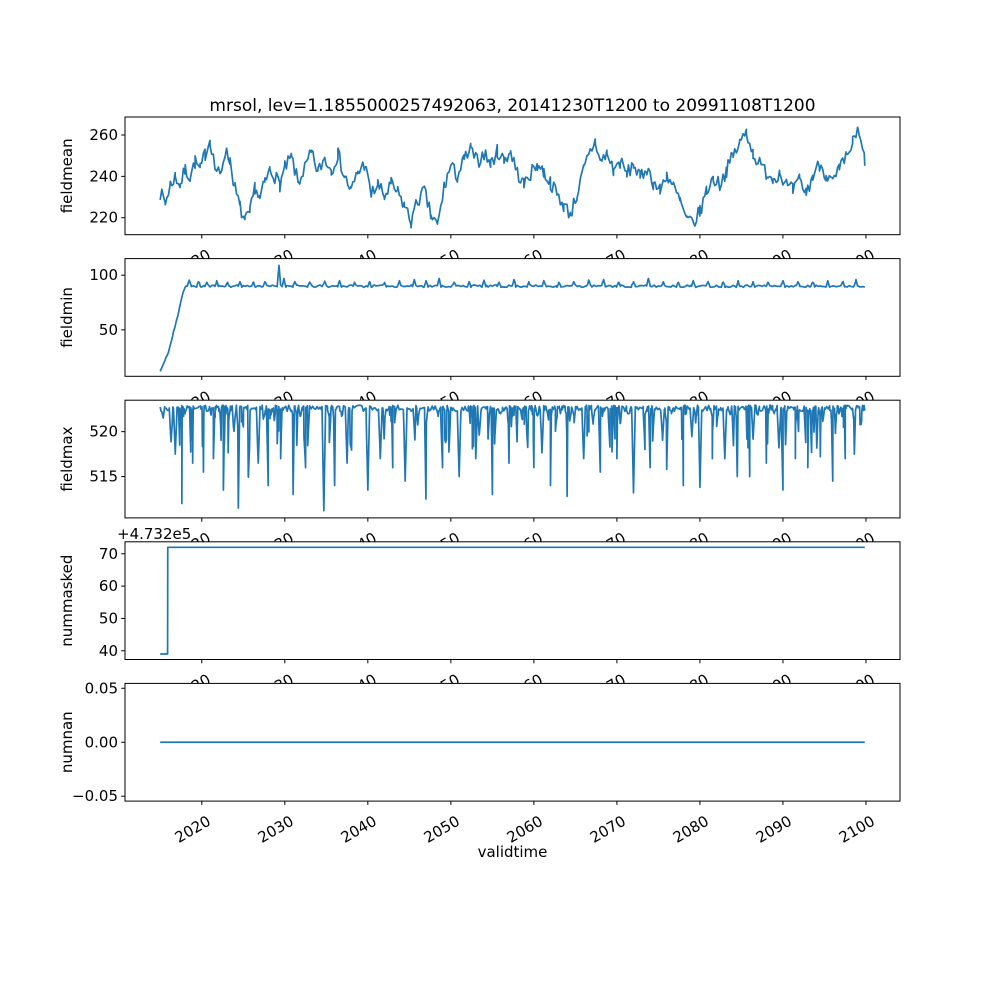 The image size is (1000, 1000). Describe the element at coordinates (101, 742) in the screenshot. I see `y-tick-label: 0.00` at that location.